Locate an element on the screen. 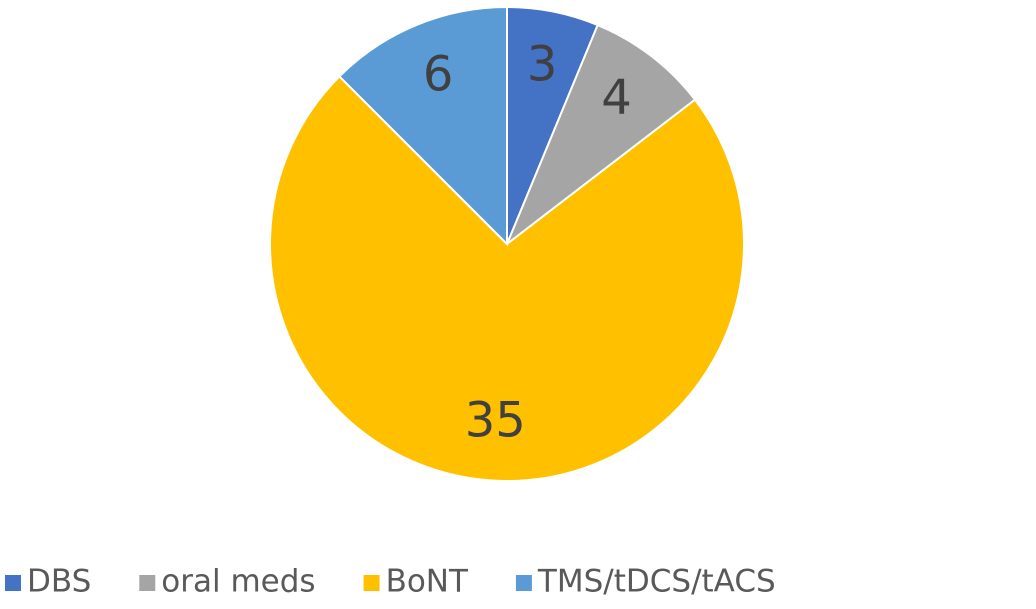 The image size is (1036, 609). data-label: 3 is located at coordinates (542, 64).